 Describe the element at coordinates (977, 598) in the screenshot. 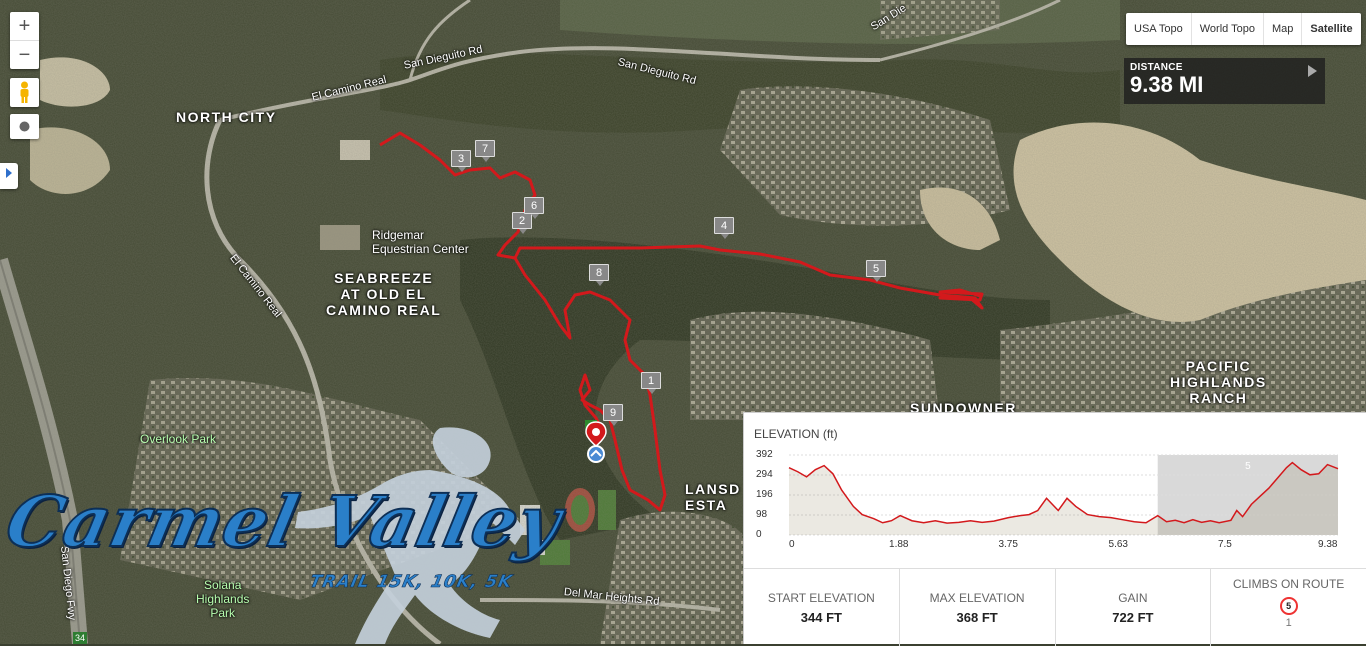

I see `stat-max-elevation-label: MAX ELEVATION` at that location.